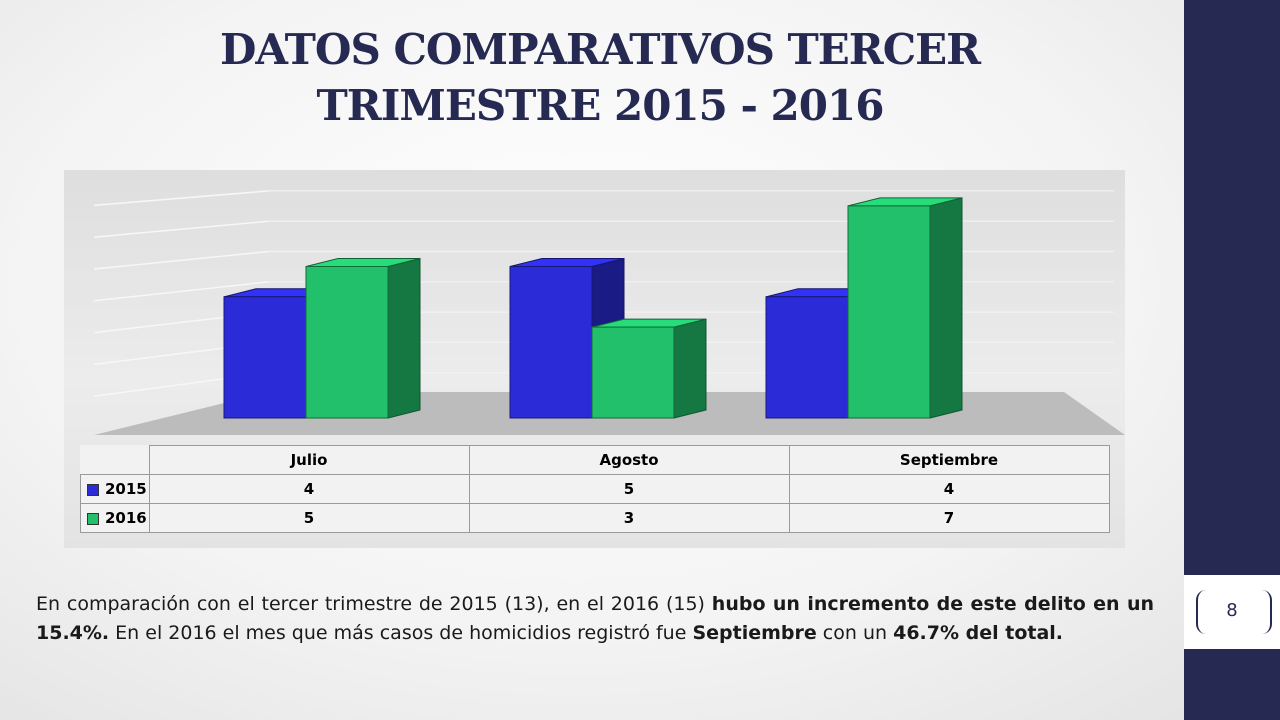  I want to click on bar-2016-julio, so click(363, 338).